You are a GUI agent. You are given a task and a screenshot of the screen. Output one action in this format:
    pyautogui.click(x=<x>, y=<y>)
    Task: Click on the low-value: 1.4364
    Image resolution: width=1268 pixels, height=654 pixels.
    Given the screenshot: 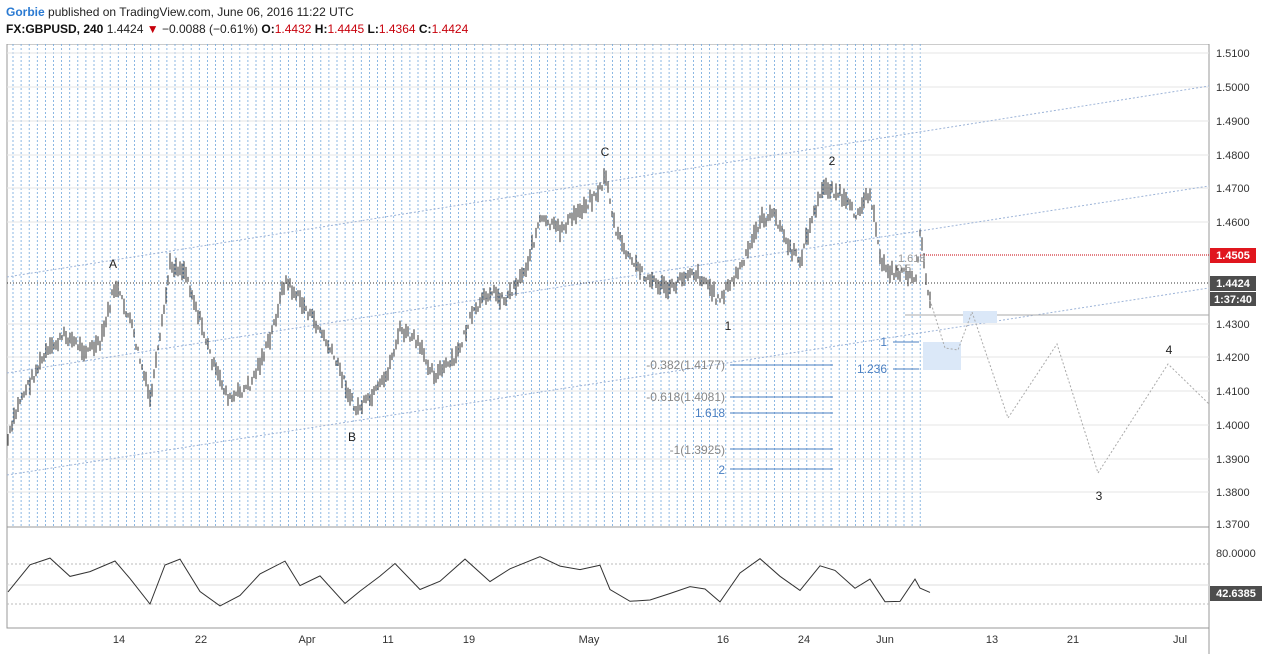 What is the action you would take?
    pyautogui.click(x=397, y=29)
    